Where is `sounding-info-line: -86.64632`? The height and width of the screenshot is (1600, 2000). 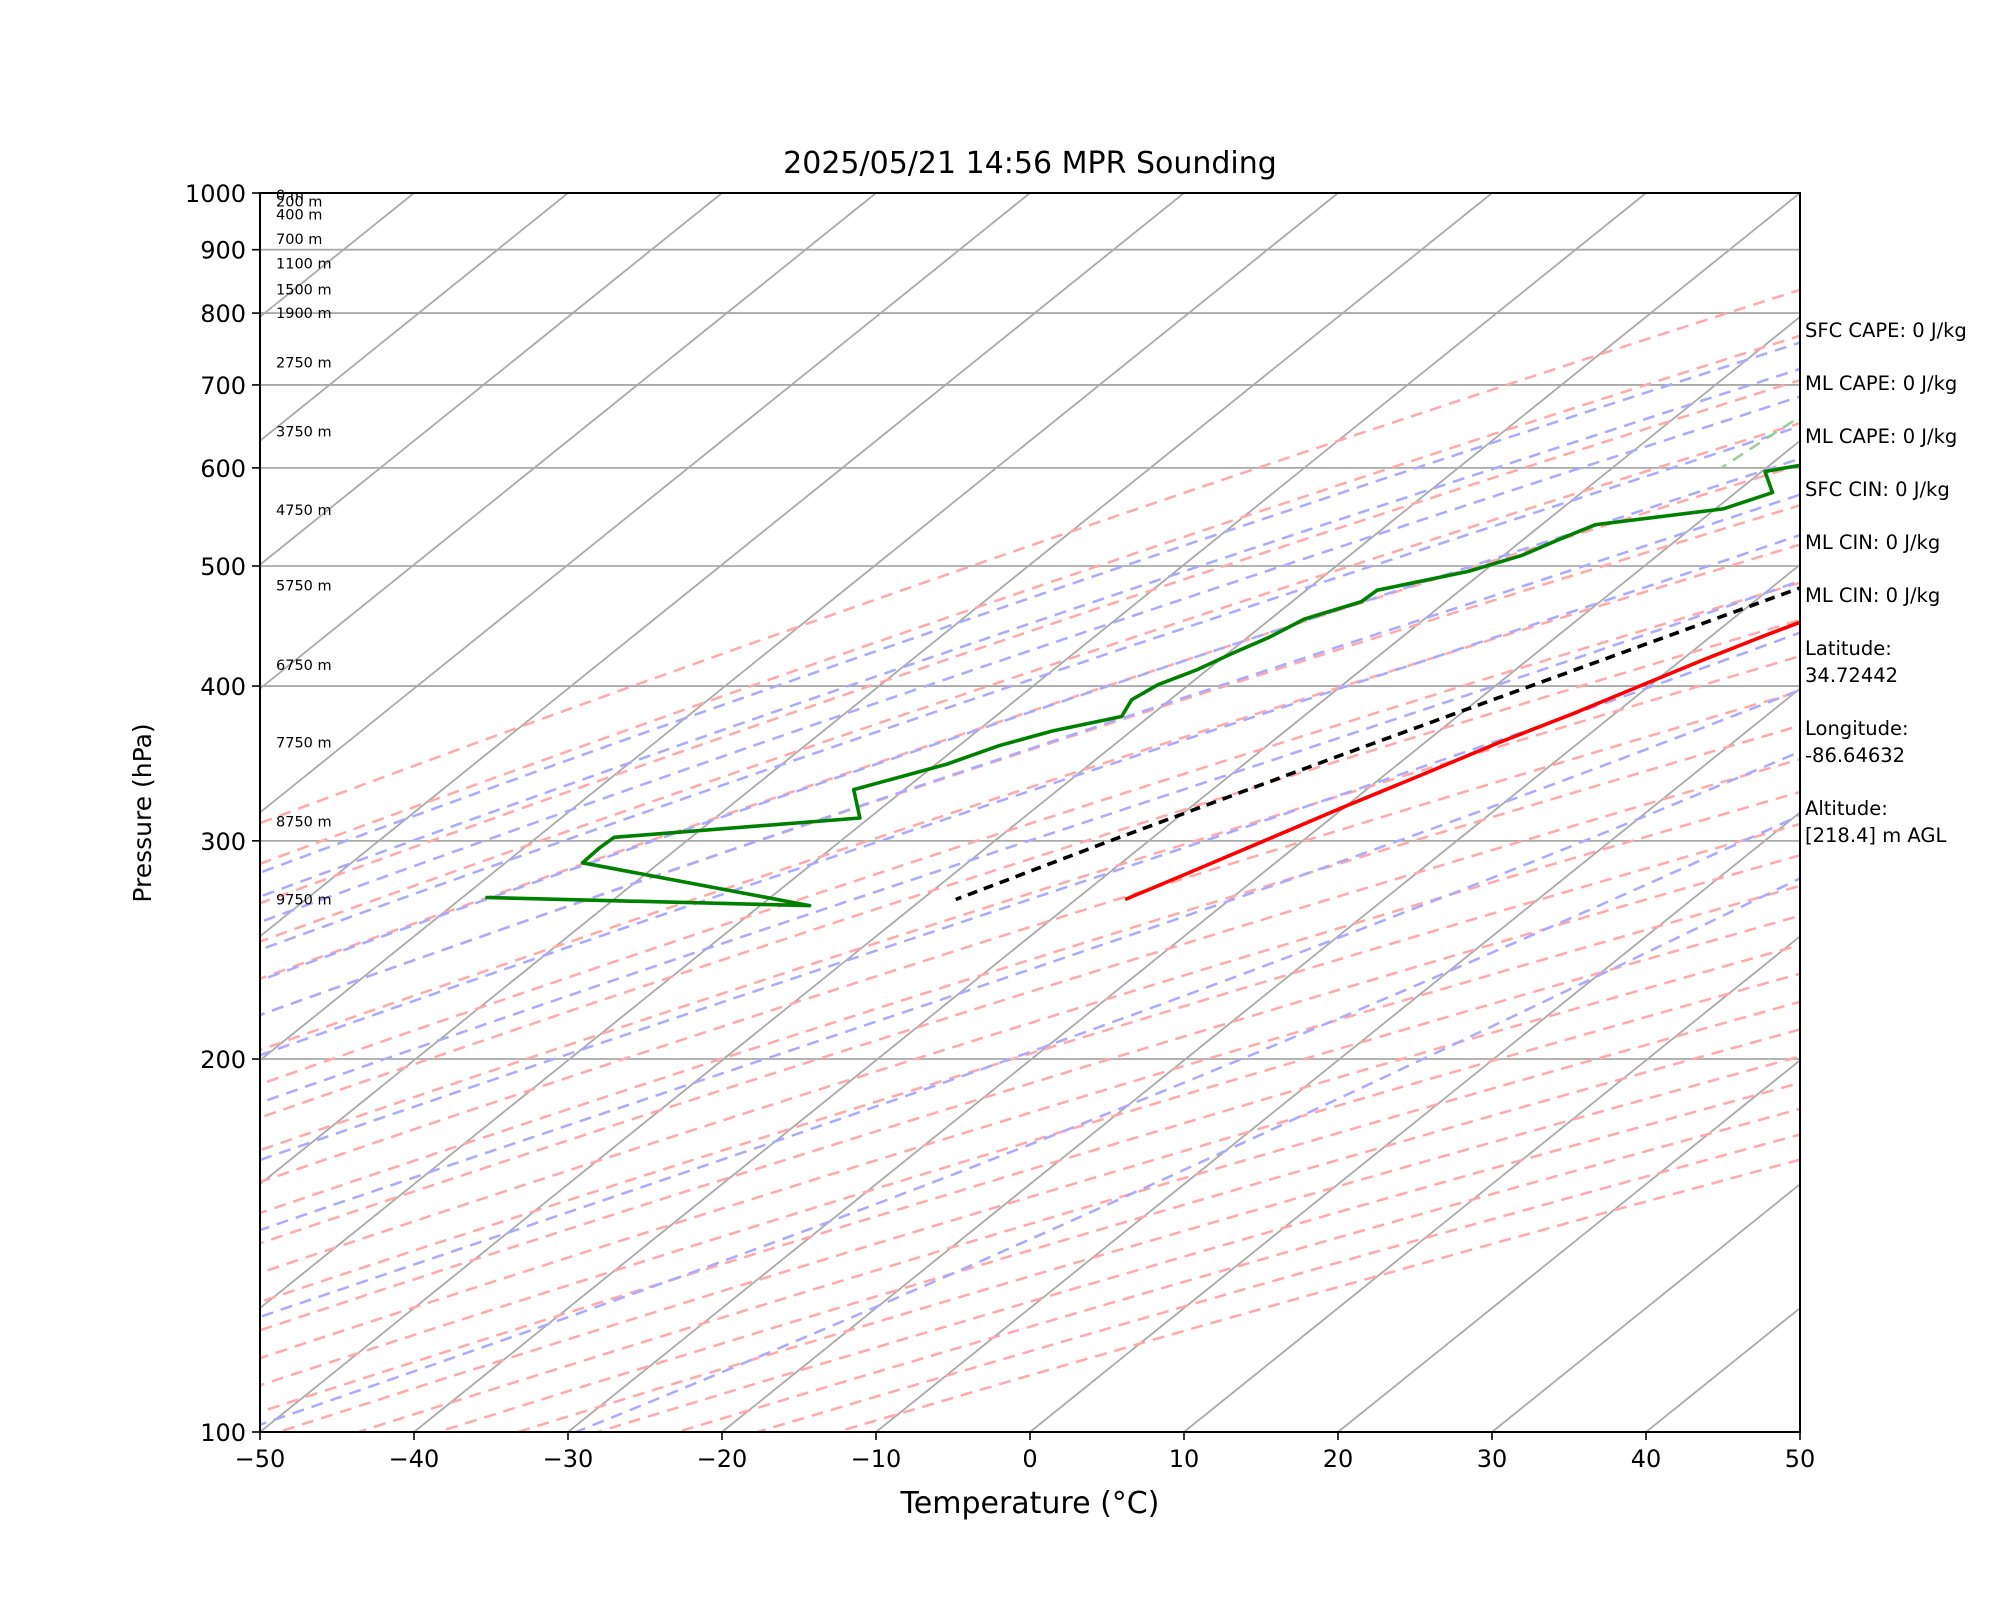 sounding-info-line: -86.64632 is located at coordinates (1855, 755).